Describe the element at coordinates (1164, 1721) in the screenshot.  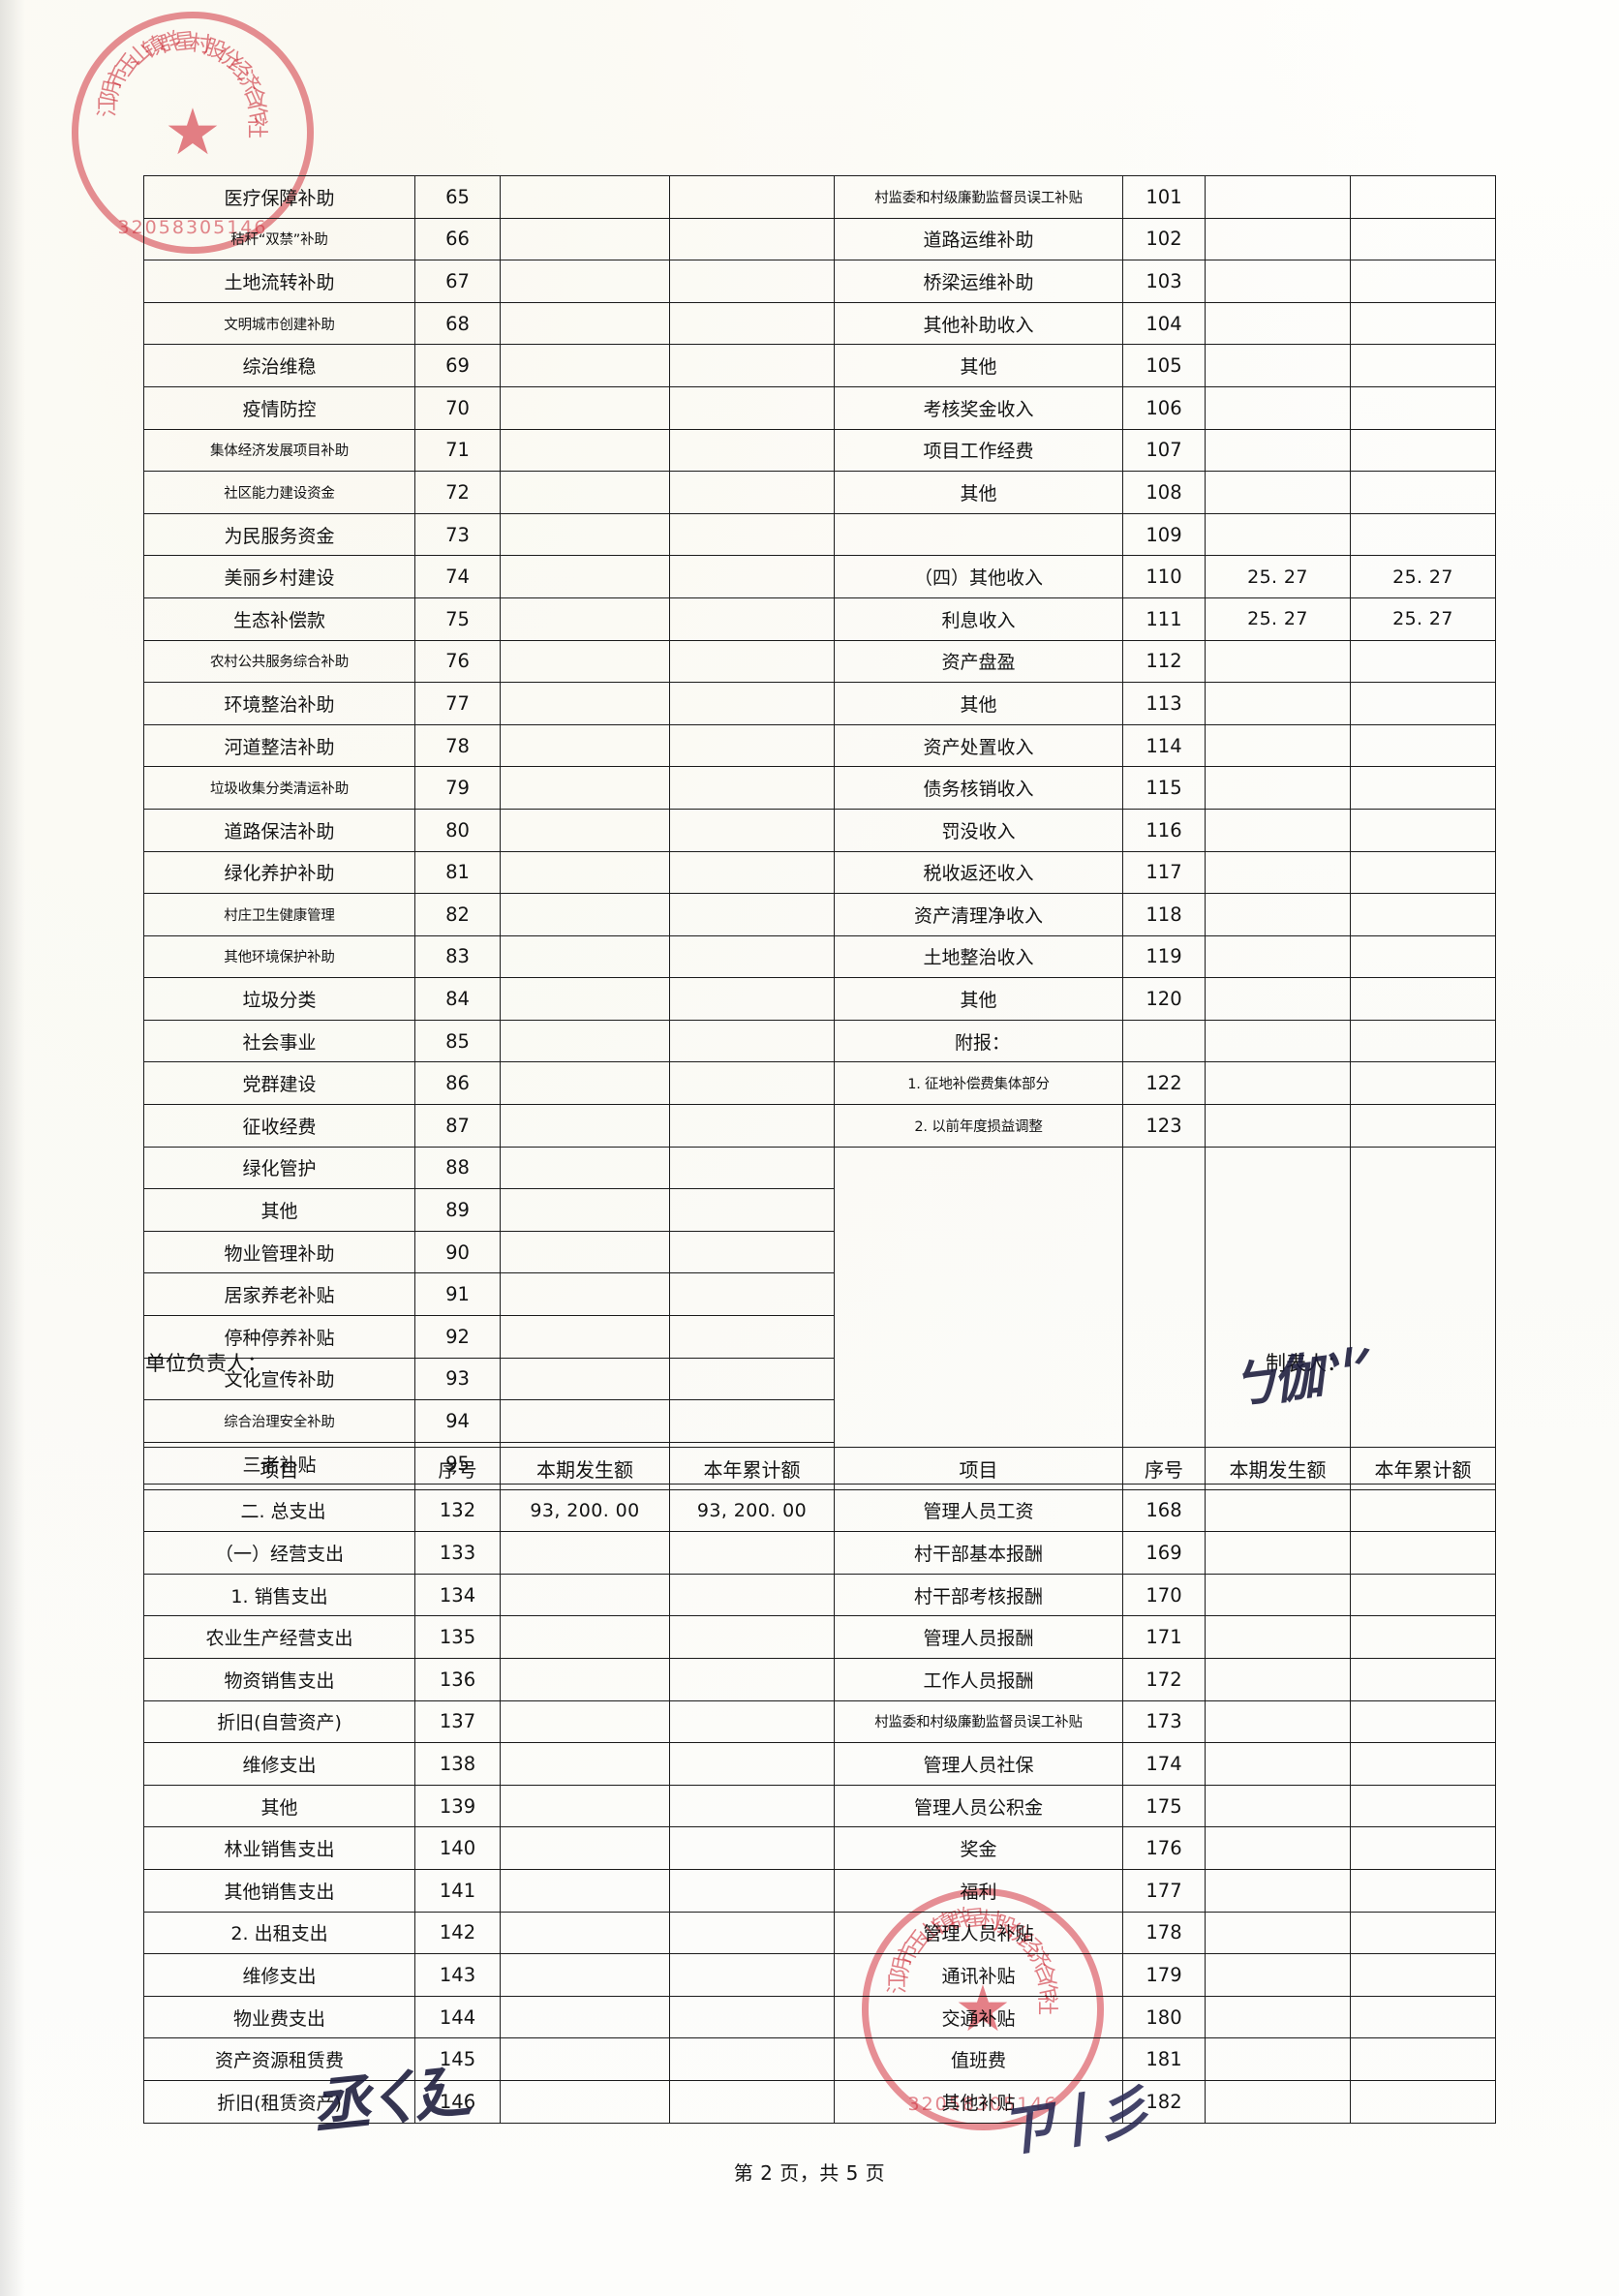
I see `row-seq-right: 173` at that location.